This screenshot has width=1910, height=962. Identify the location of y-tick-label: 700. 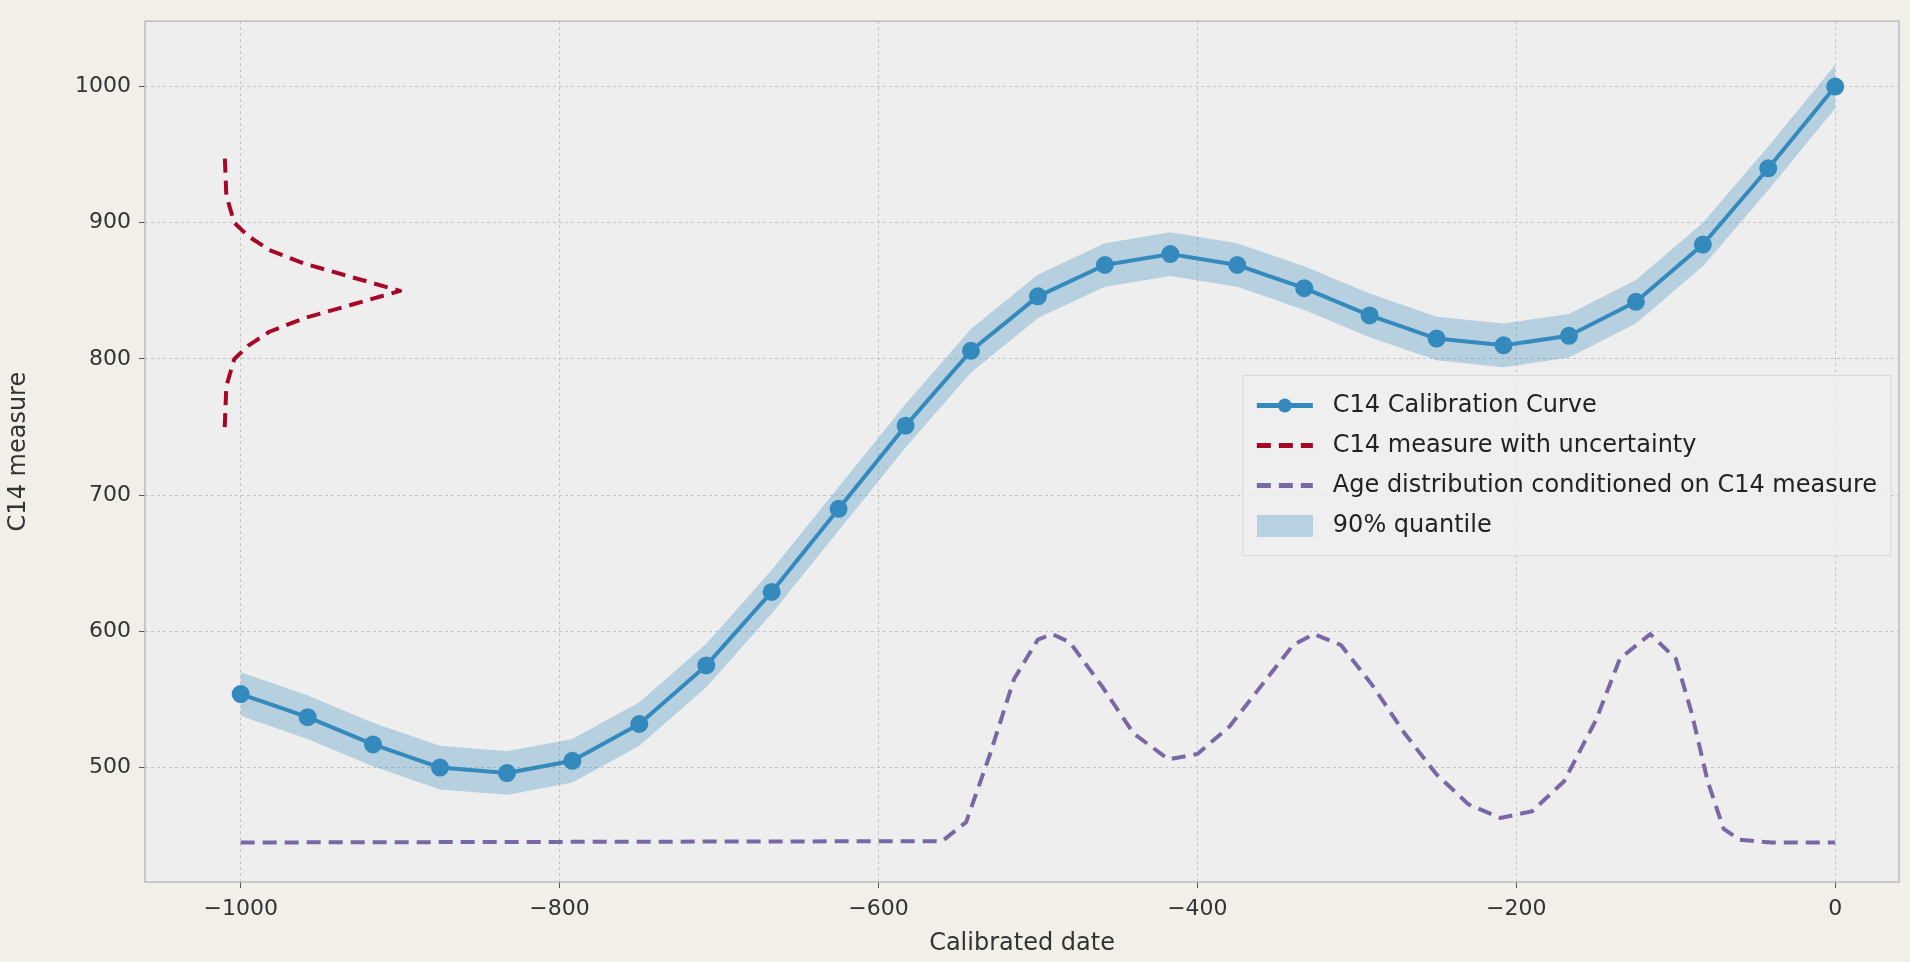
(110, 493).